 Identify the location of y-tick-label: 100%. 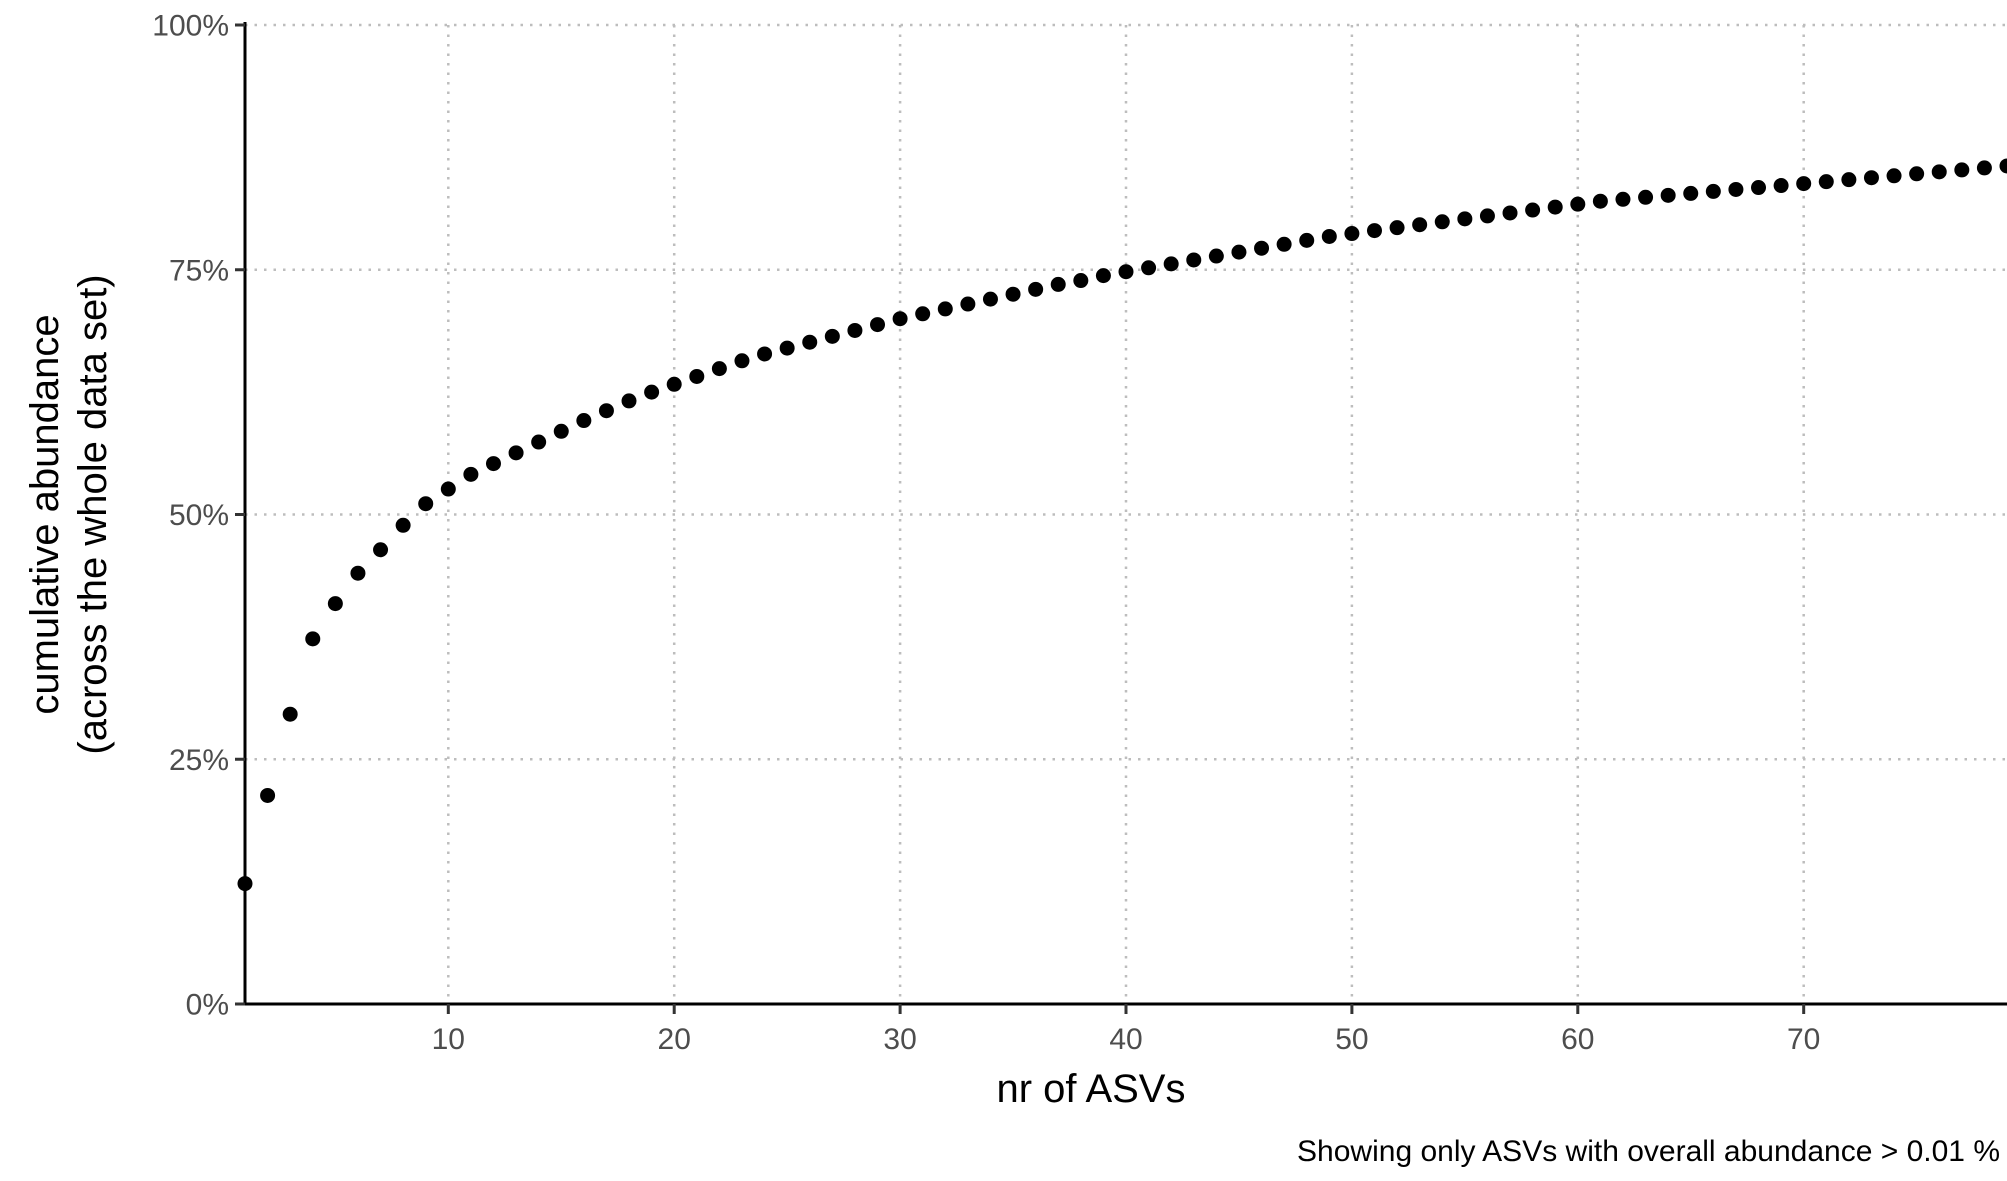
(190, 26).